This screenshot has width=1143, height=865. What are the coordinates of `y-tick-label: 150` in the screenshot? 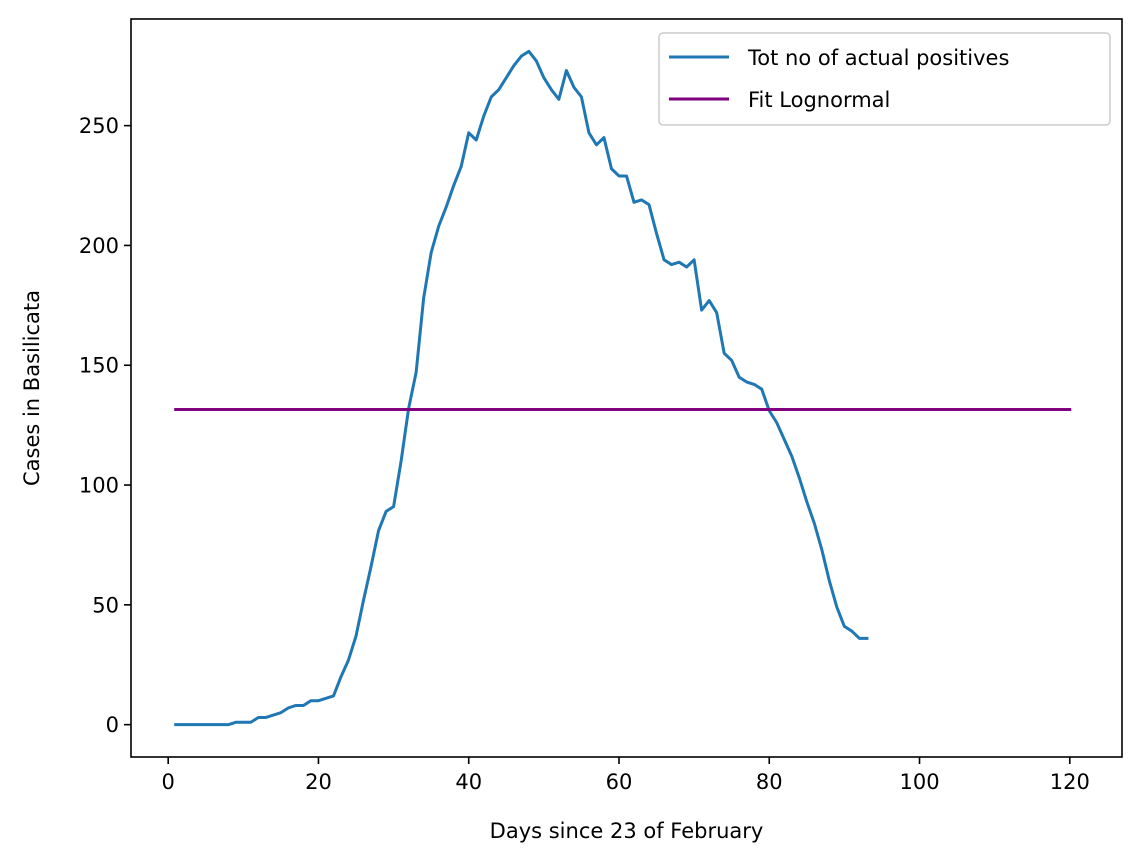 It's located at (99, 366).